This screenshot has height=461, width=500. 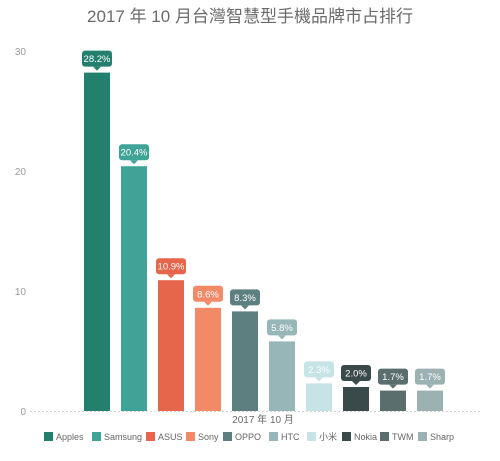 What do you see at coordinates (21, 292) in the screenshot?
I see `y-tick-label-1: 10` at bounding box center [21, 292].